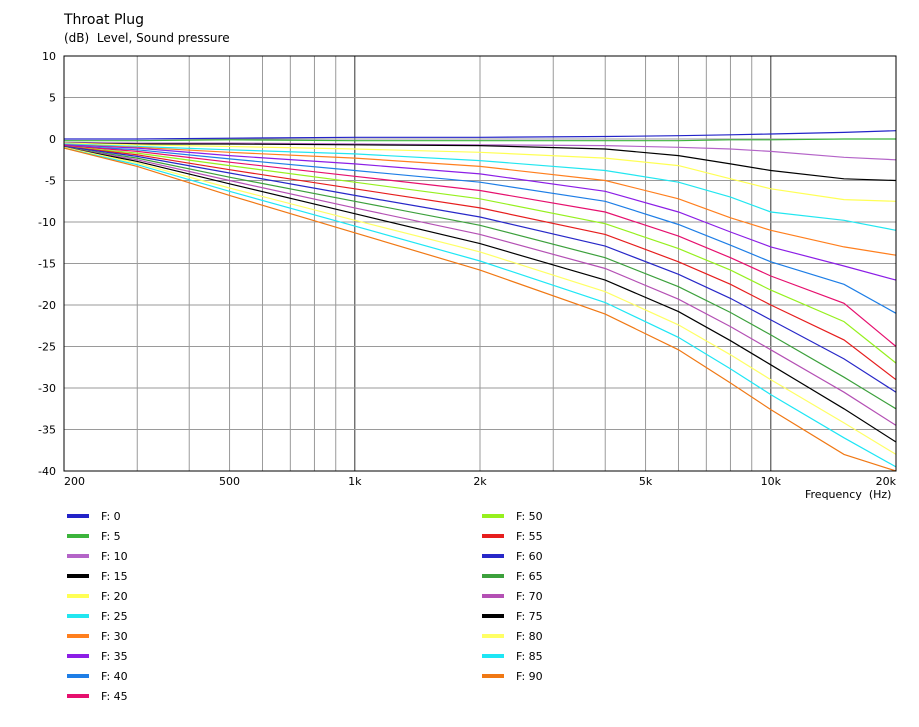 The height and width of the screenshot is (727, 919). Describe the element at coordinates (52, 139) in the screenshot. I see `y-tick-label: 0` at that location.